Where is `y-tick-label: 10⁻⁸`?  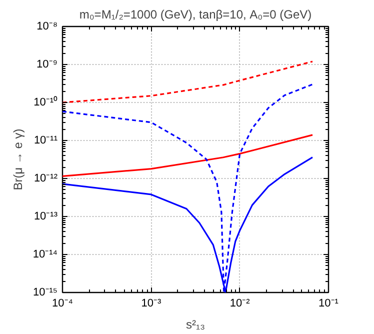 y-tick-label: 10⁻⁸ is located at coordinates (47, 26).